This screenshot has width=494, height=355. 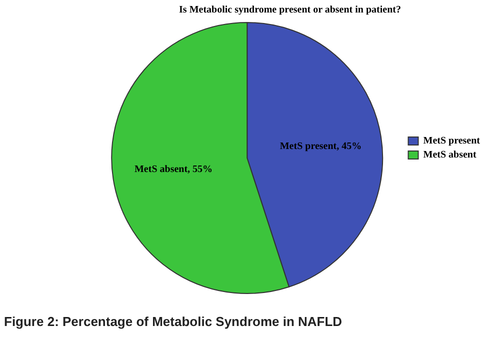 What do you see at coordinates (450, 155) in the screenshot?
I see `legend-label: MetS absent` at bounding box center [450, 155].